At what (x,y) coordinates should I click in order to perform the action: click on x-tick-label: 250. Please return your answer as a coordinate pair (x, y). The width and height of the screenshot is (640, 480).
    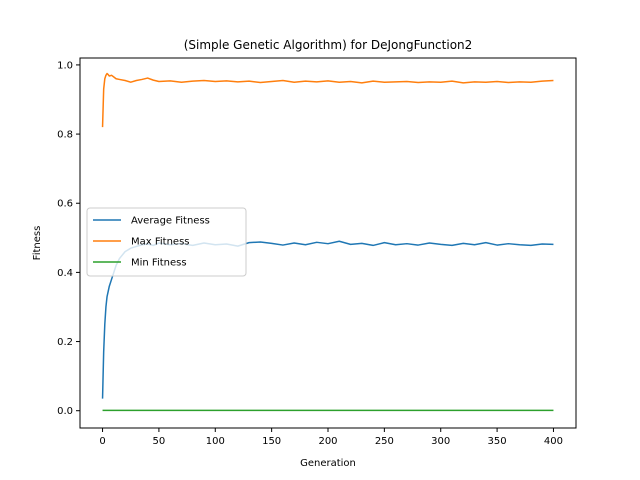
    Looking at the image, I should click on (384, 441).